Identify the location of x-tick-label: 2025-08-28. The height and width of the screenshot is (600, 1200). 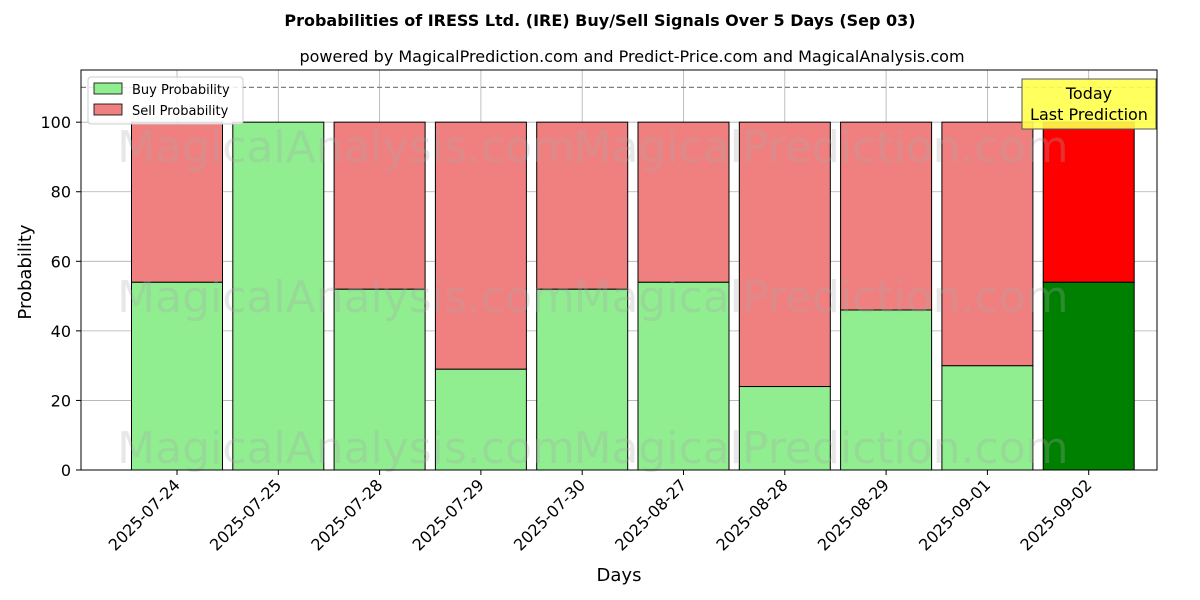
(751, 514).